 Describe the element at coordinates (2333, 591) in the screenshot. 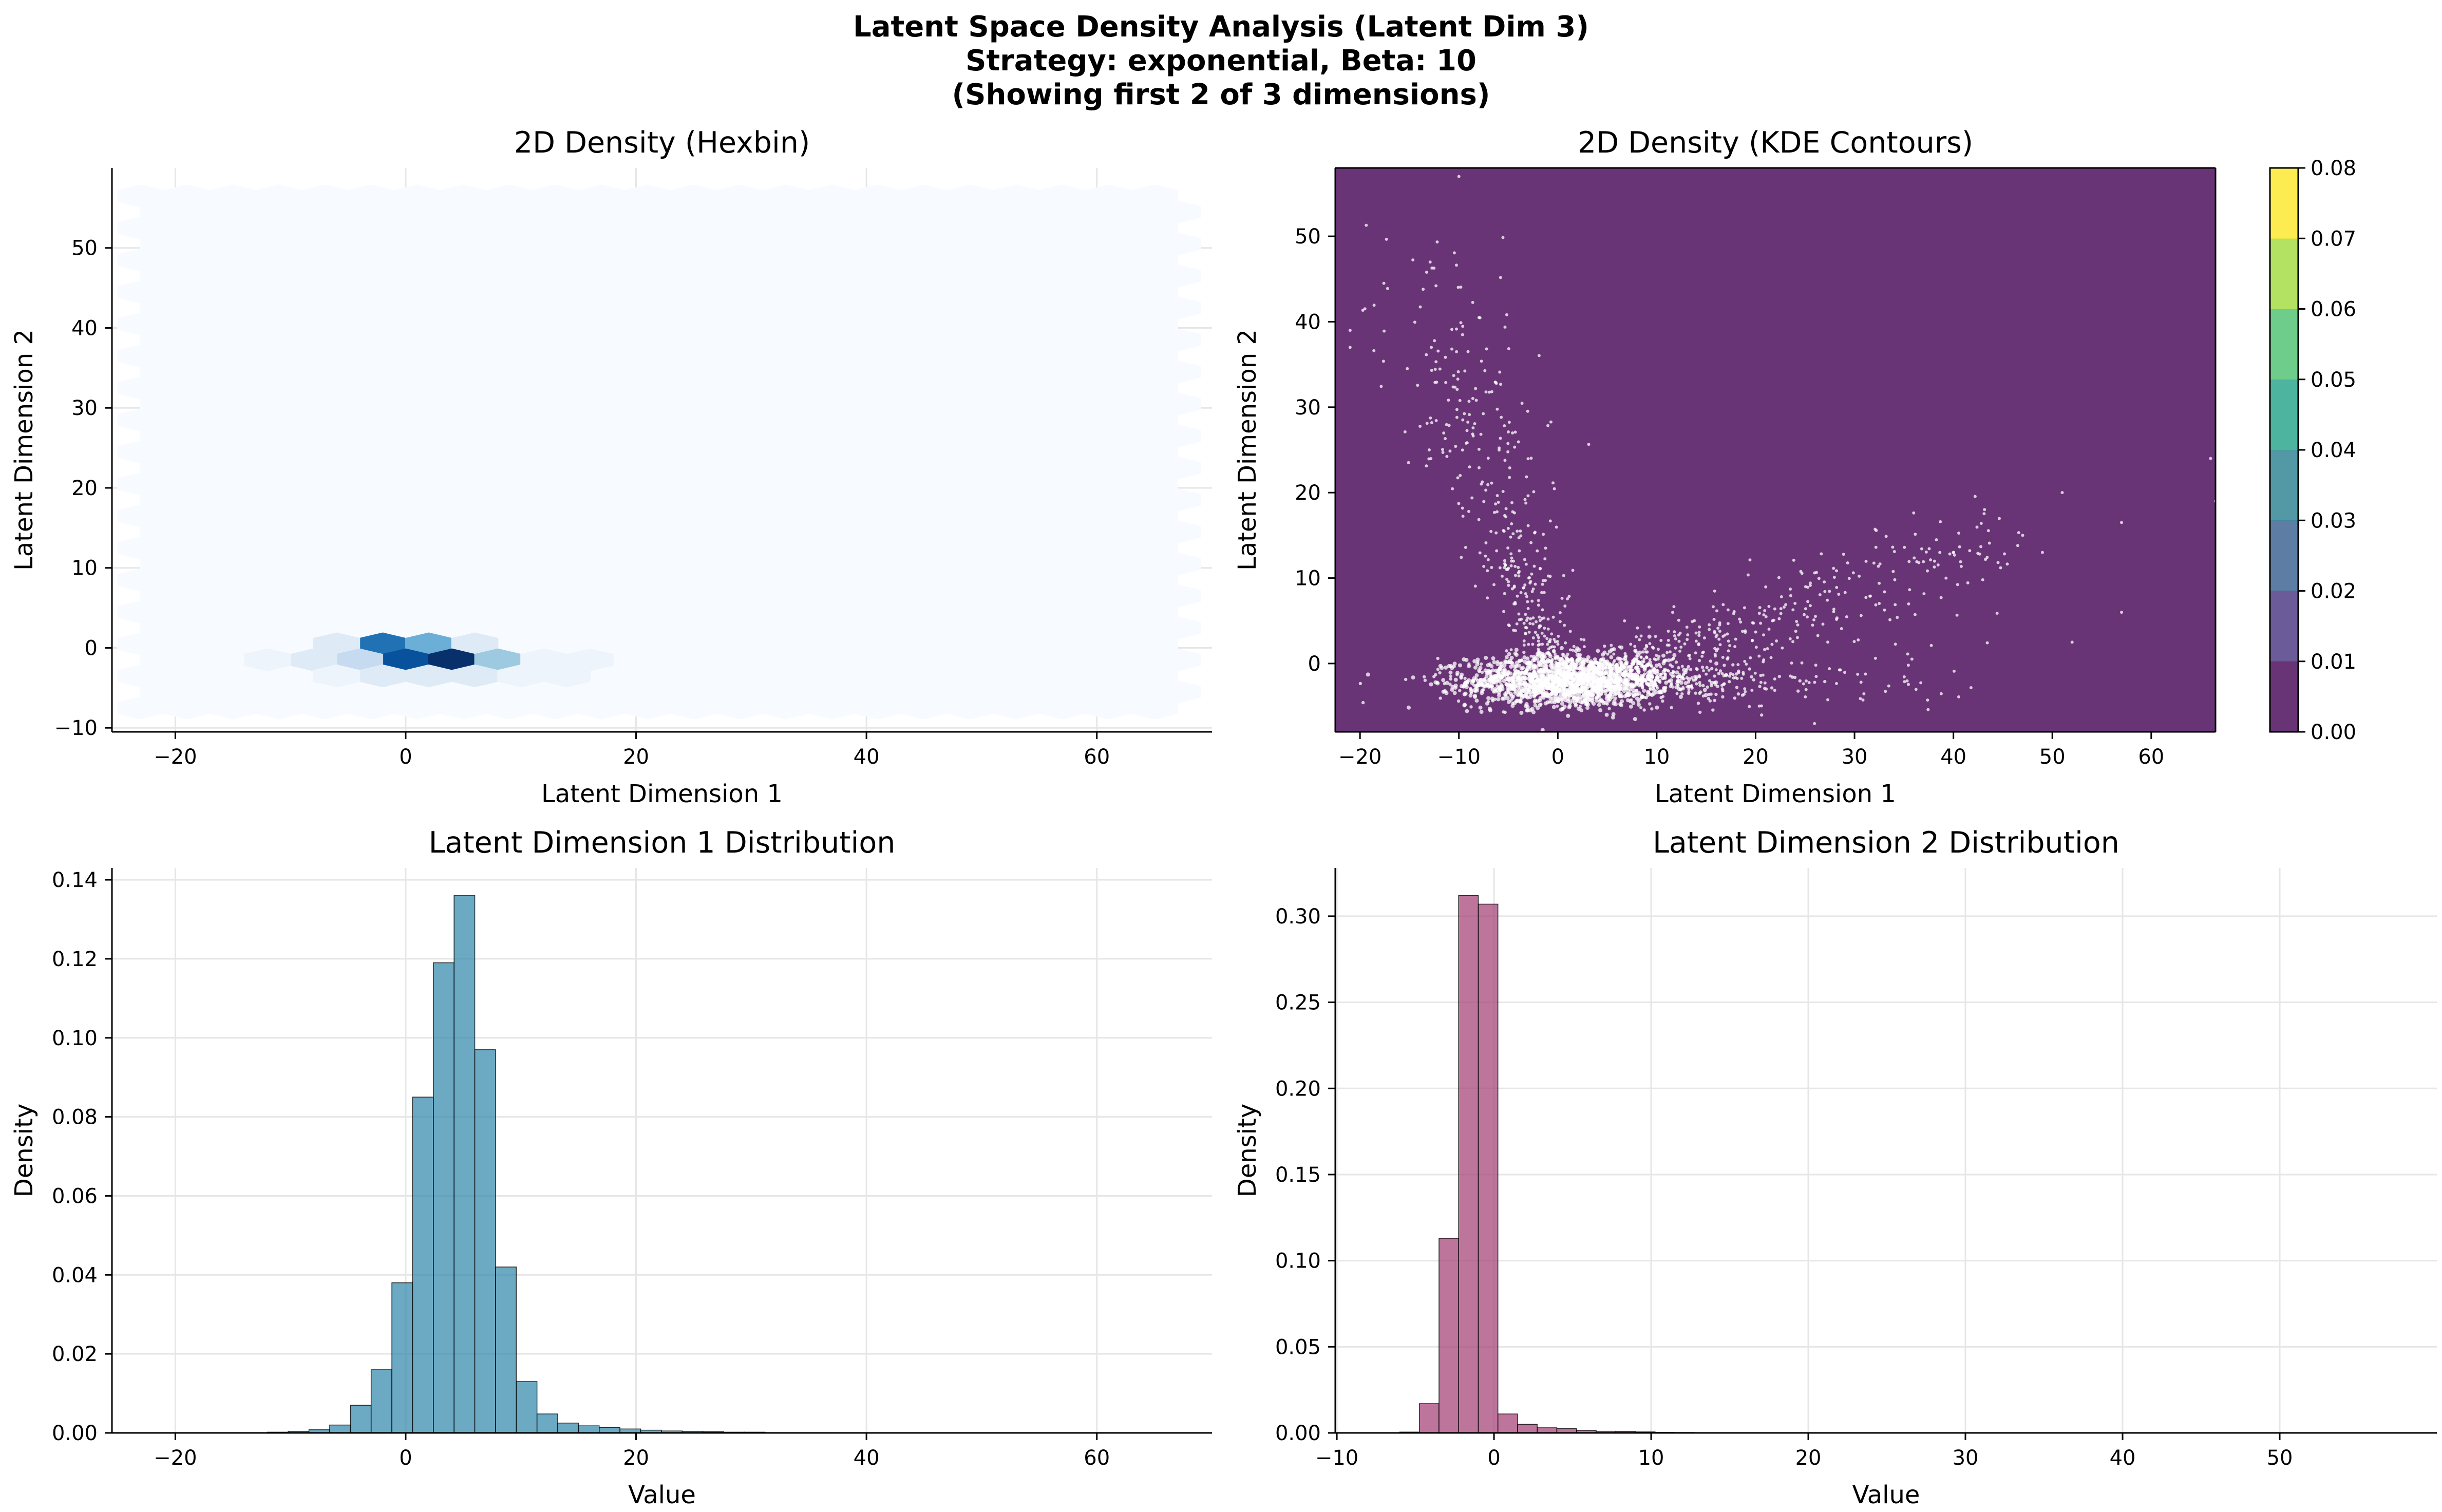

I see `colorbar-tick-label: 0.02` at that location.